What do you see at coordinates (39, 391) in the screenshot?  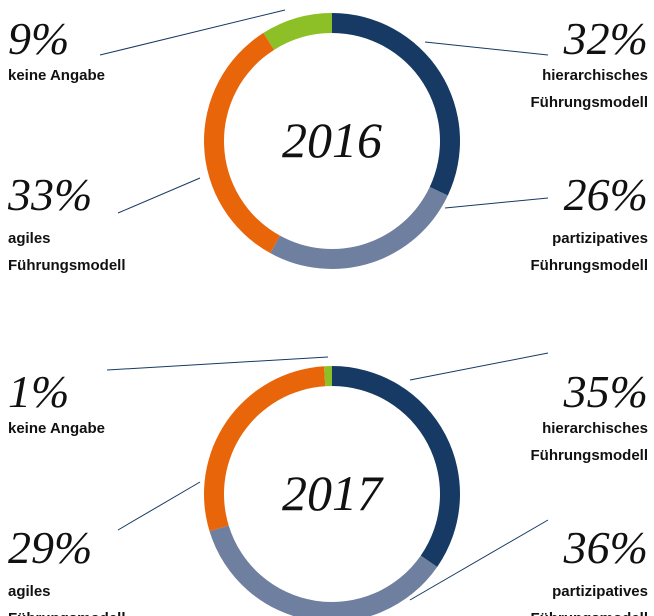 I see `value-label: 1%` at bounding box center [39, 391].